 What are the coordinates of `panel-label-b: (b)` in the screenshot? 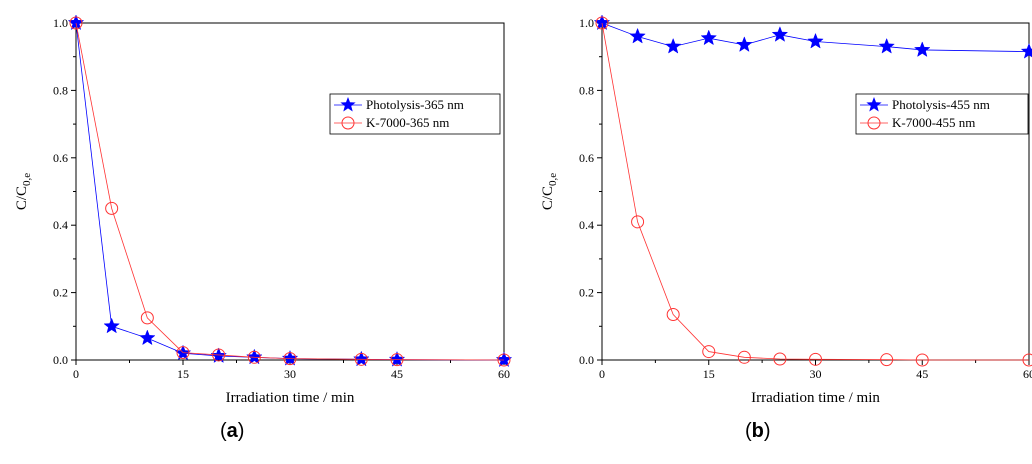 It's located at (758, 431).